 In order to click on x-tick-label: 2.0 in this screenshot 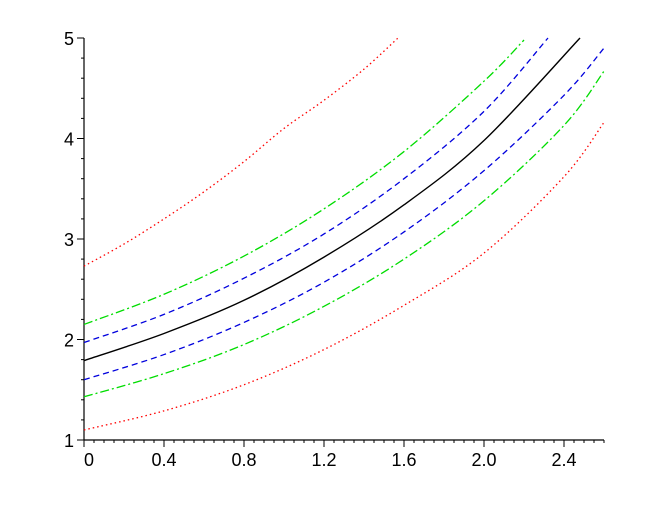, I will do `click(483, 460)`.